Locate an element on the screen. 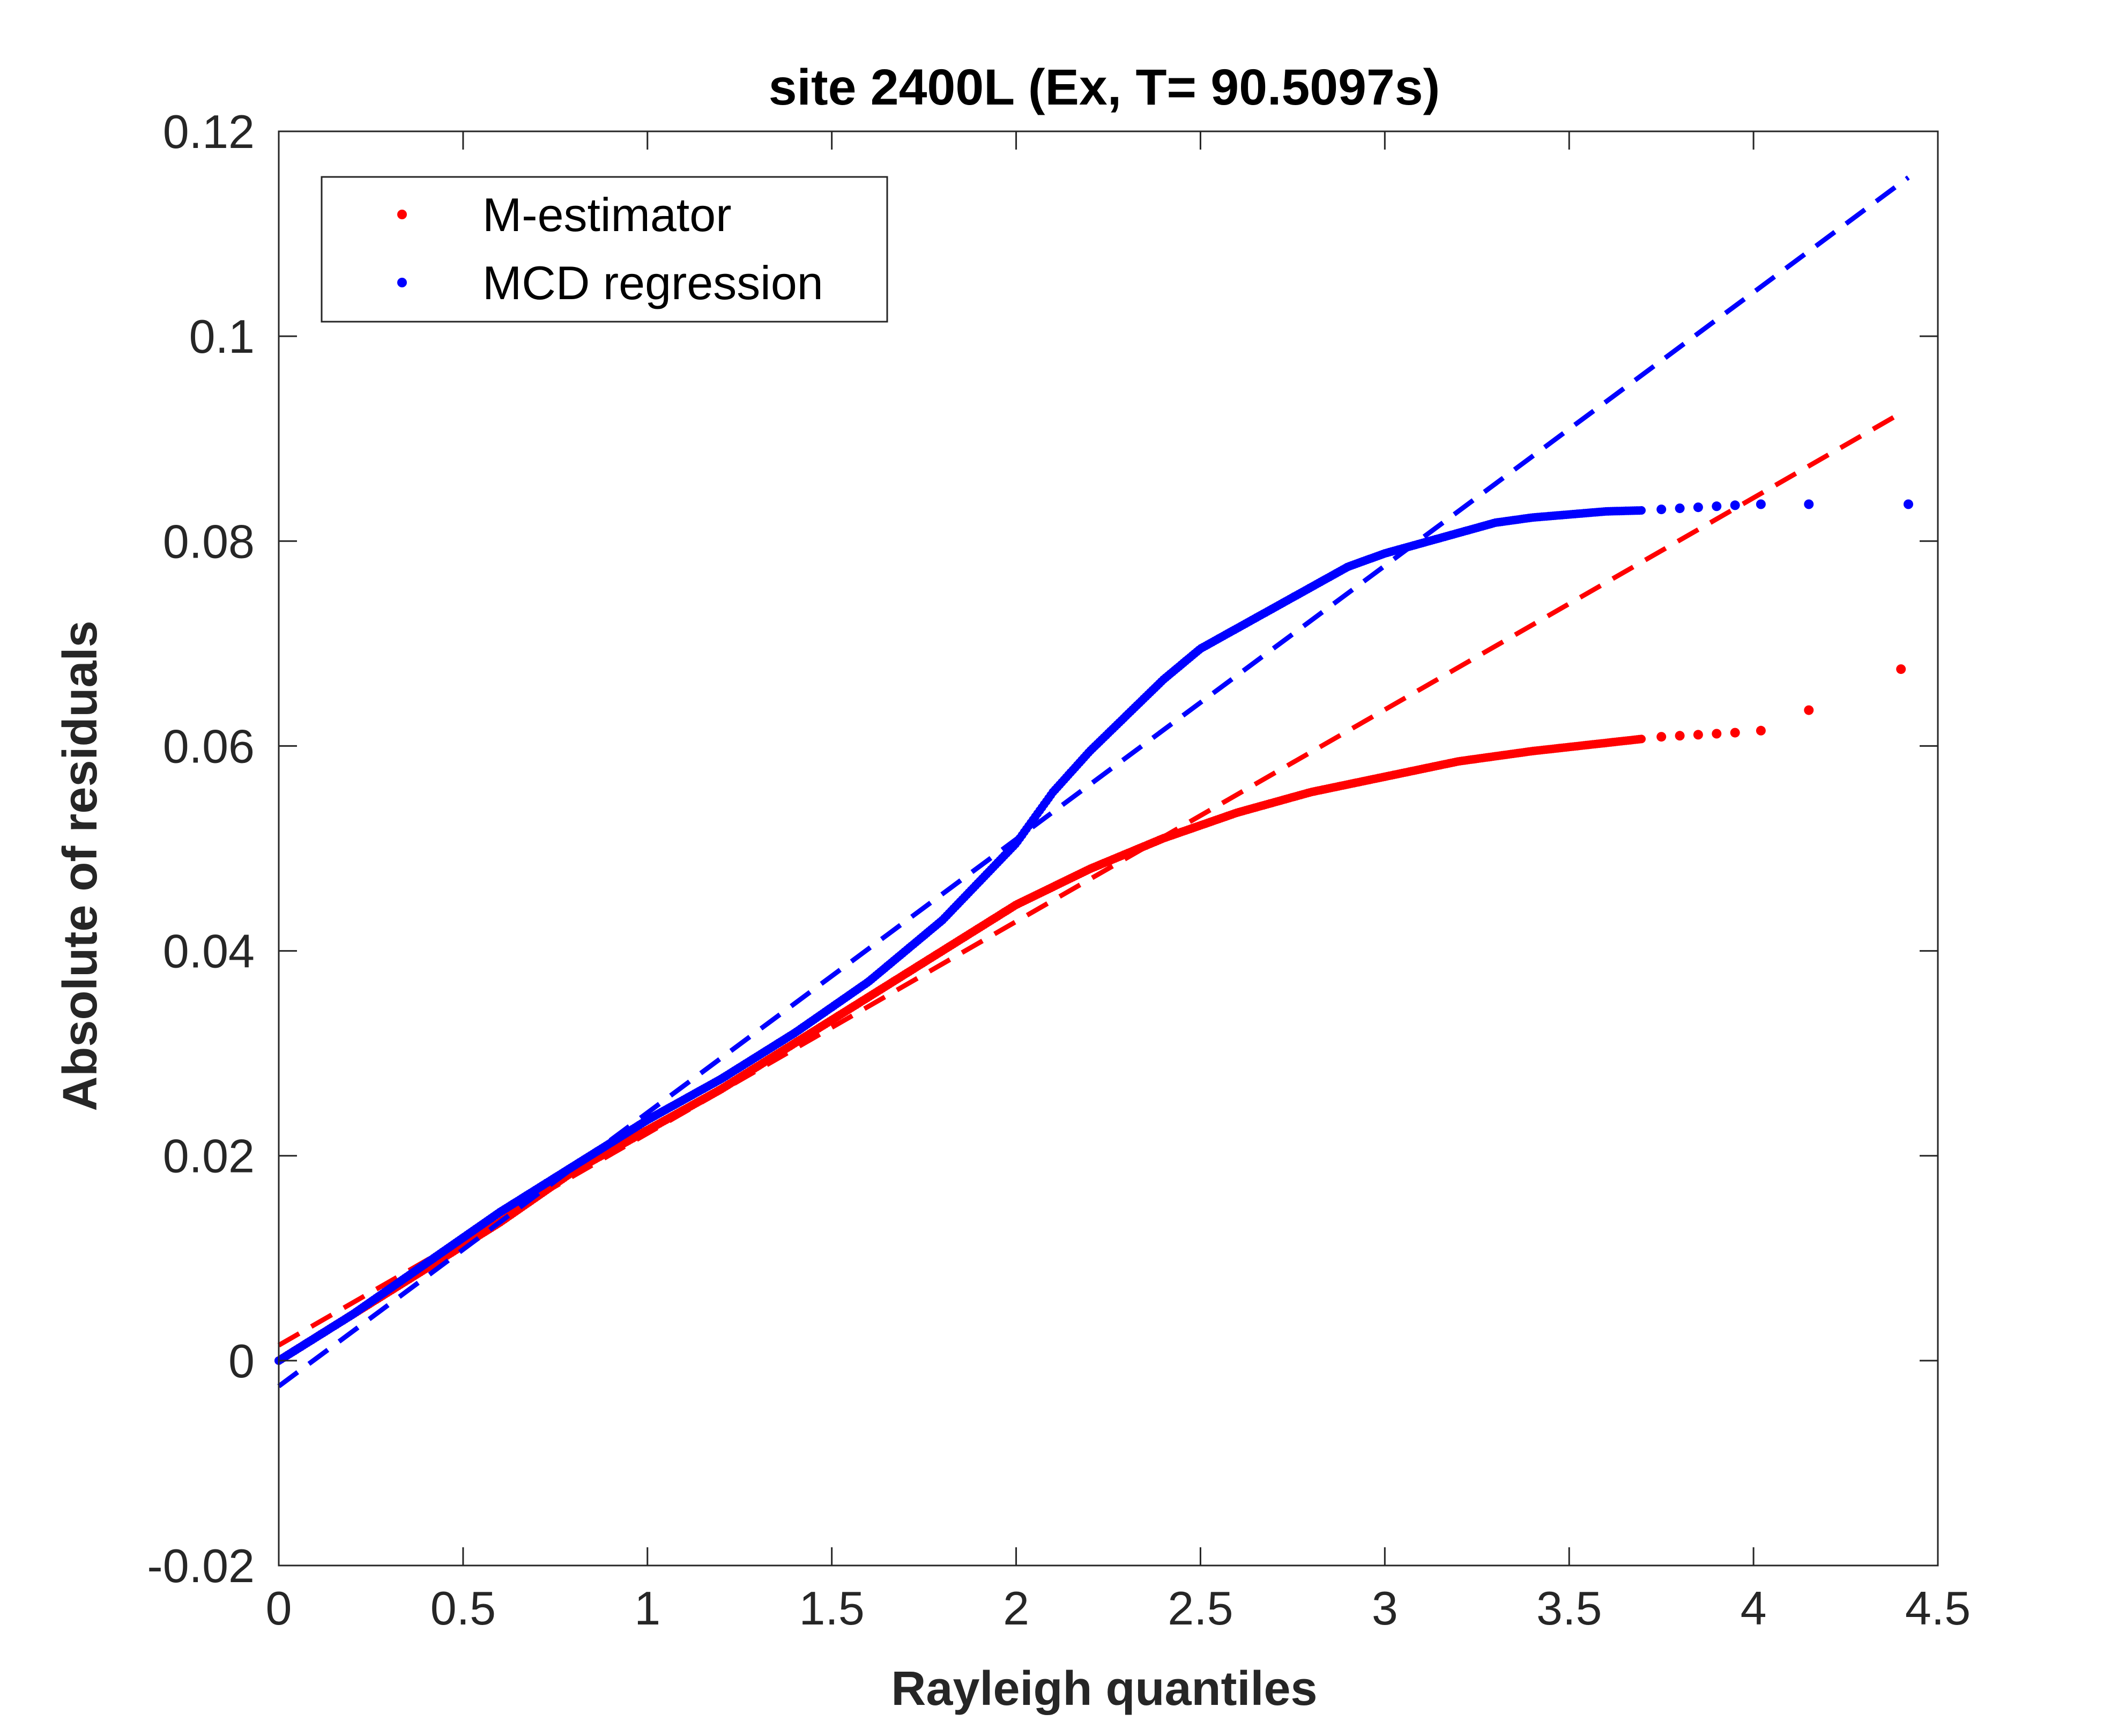 This screenshot has height=1736, width=2111. y-tick-label: 0 is located at coordinates (241, 1361).